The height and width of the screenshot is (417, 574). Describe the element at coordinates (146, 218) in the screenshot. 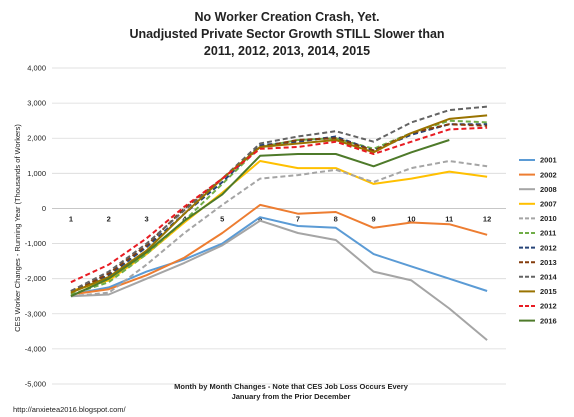

I see `x-category-label: 3` at that location.